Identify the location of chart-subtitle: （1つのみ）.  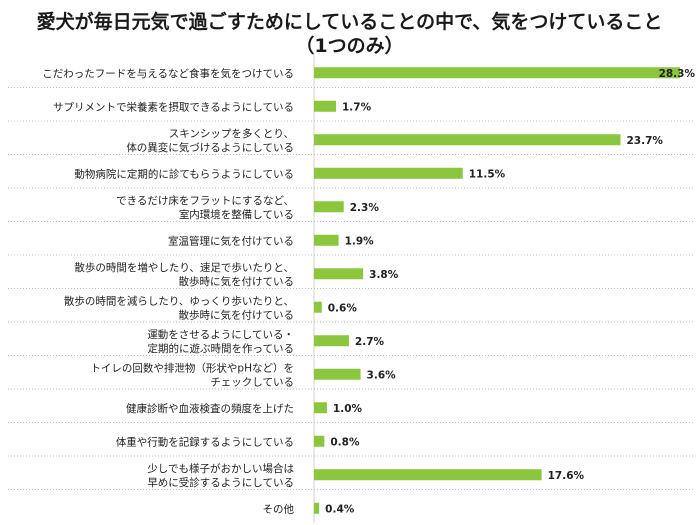
(349, 46).